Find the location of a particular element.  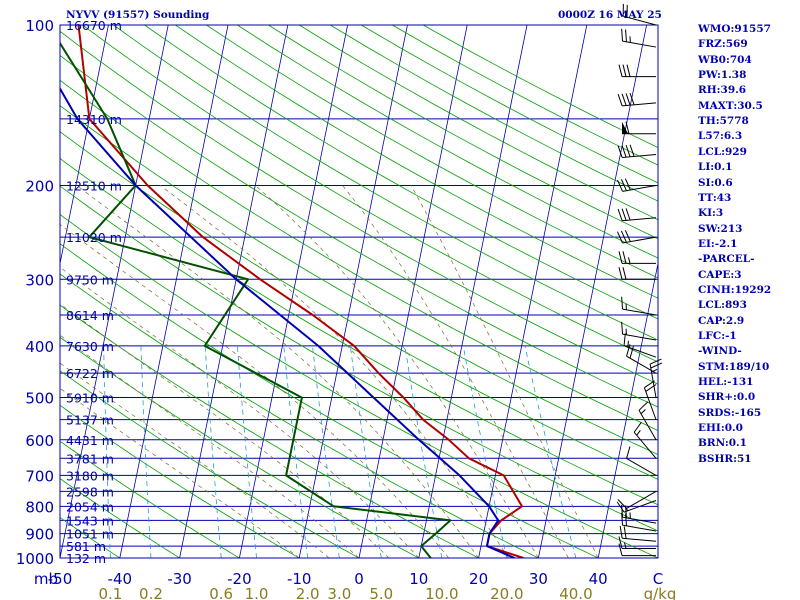

sounding-title: NYVV (91557) Sounding is located at coordinates (138, 15).